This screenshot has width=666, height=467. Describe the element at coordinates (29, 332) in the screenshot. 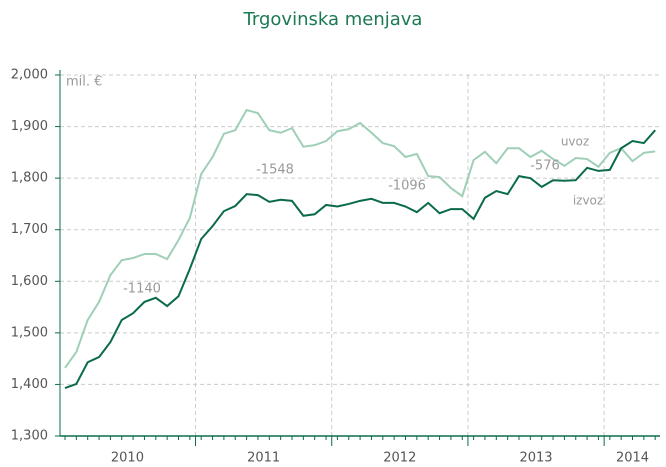

I see `y-tick-label: 1,500` at that location.